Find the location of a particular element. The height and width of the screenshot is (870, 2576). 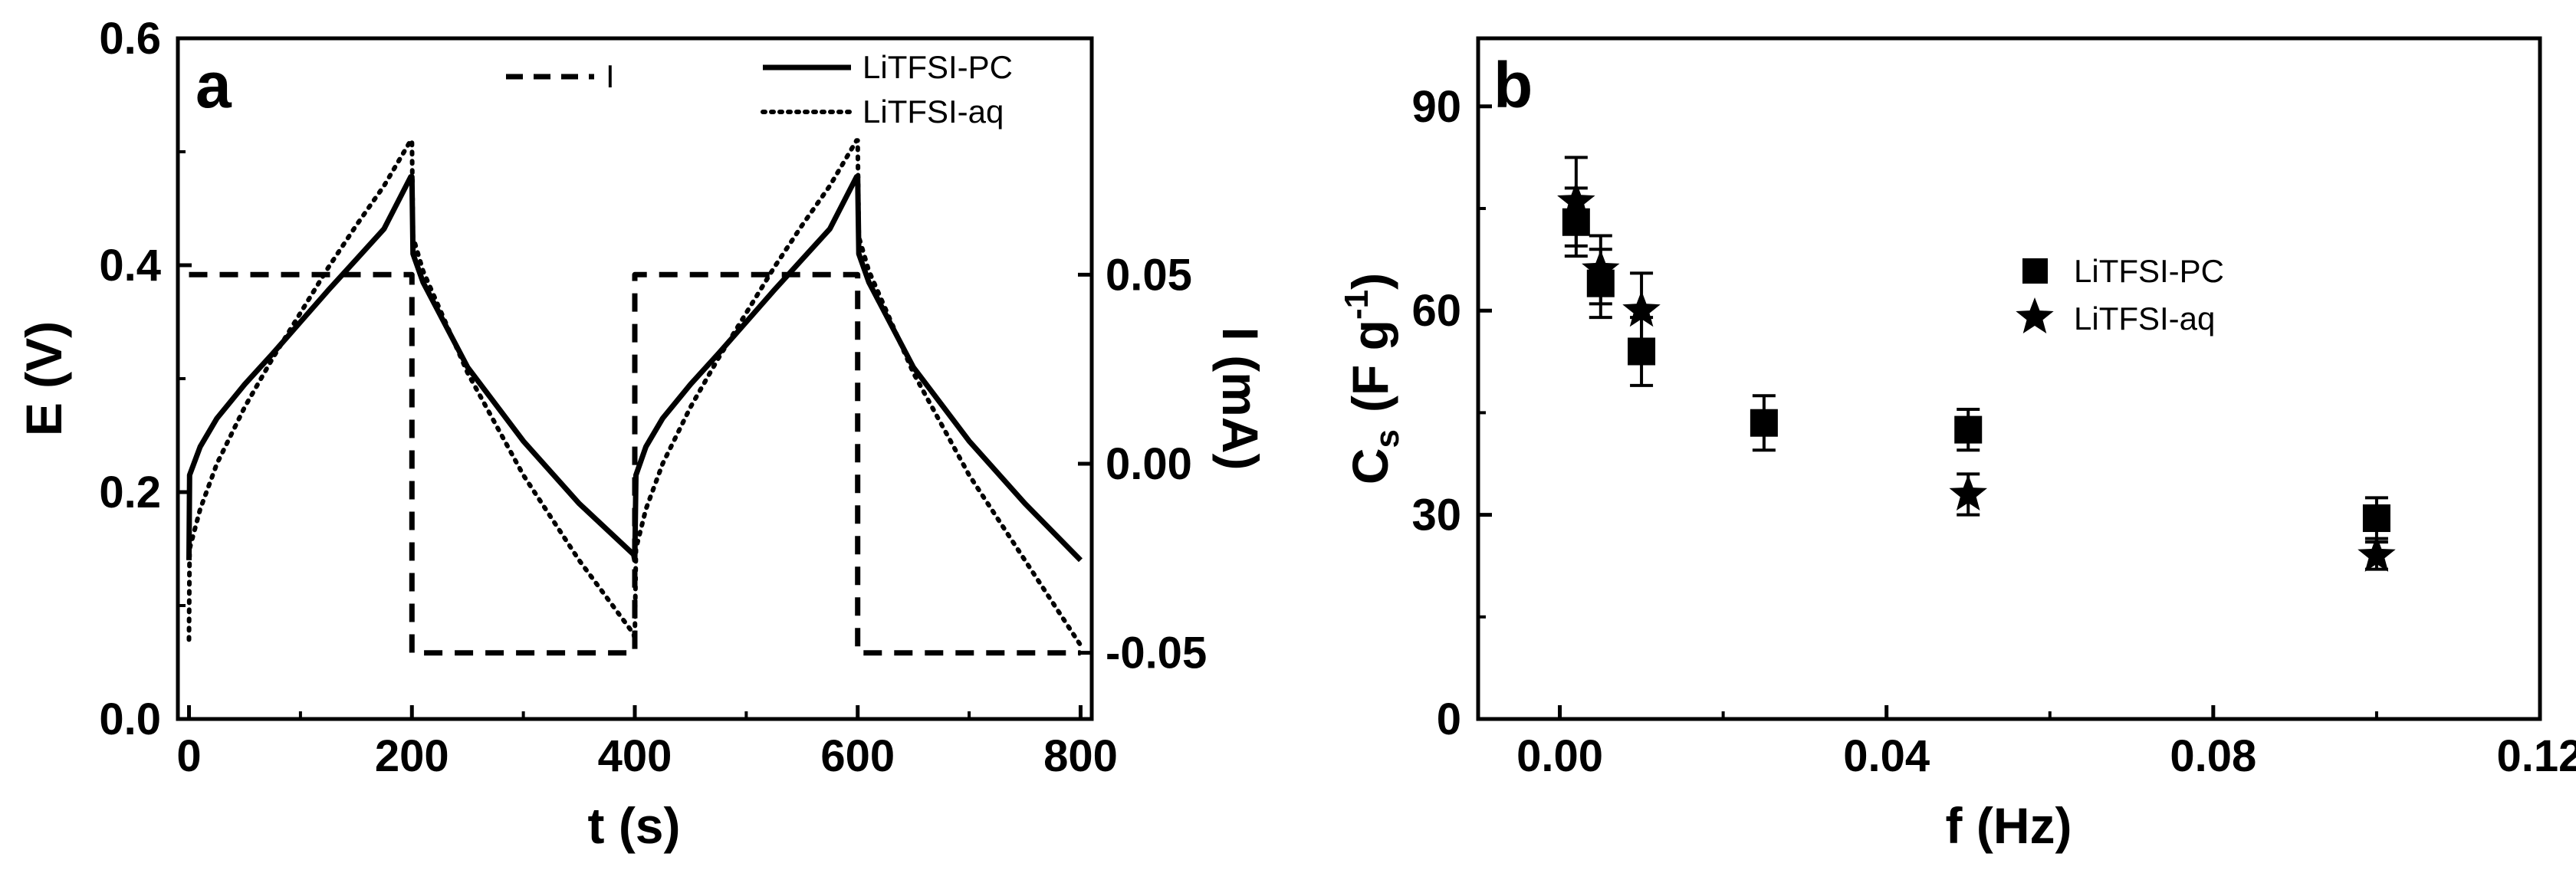

y-tick-label-a: 0.0 is located at coordinates (130, 719).